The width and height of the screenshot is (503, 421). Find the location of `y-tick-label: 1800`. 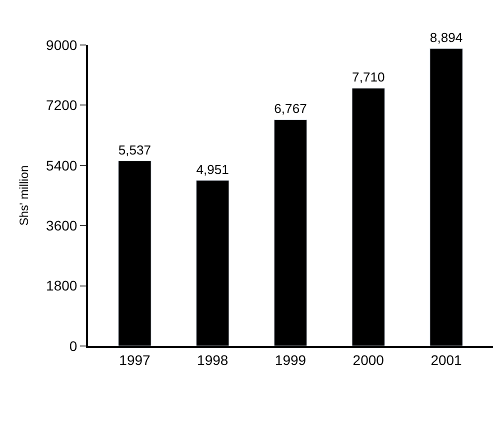

y-tick-label: 1800 is located at coordinates (62, 286).